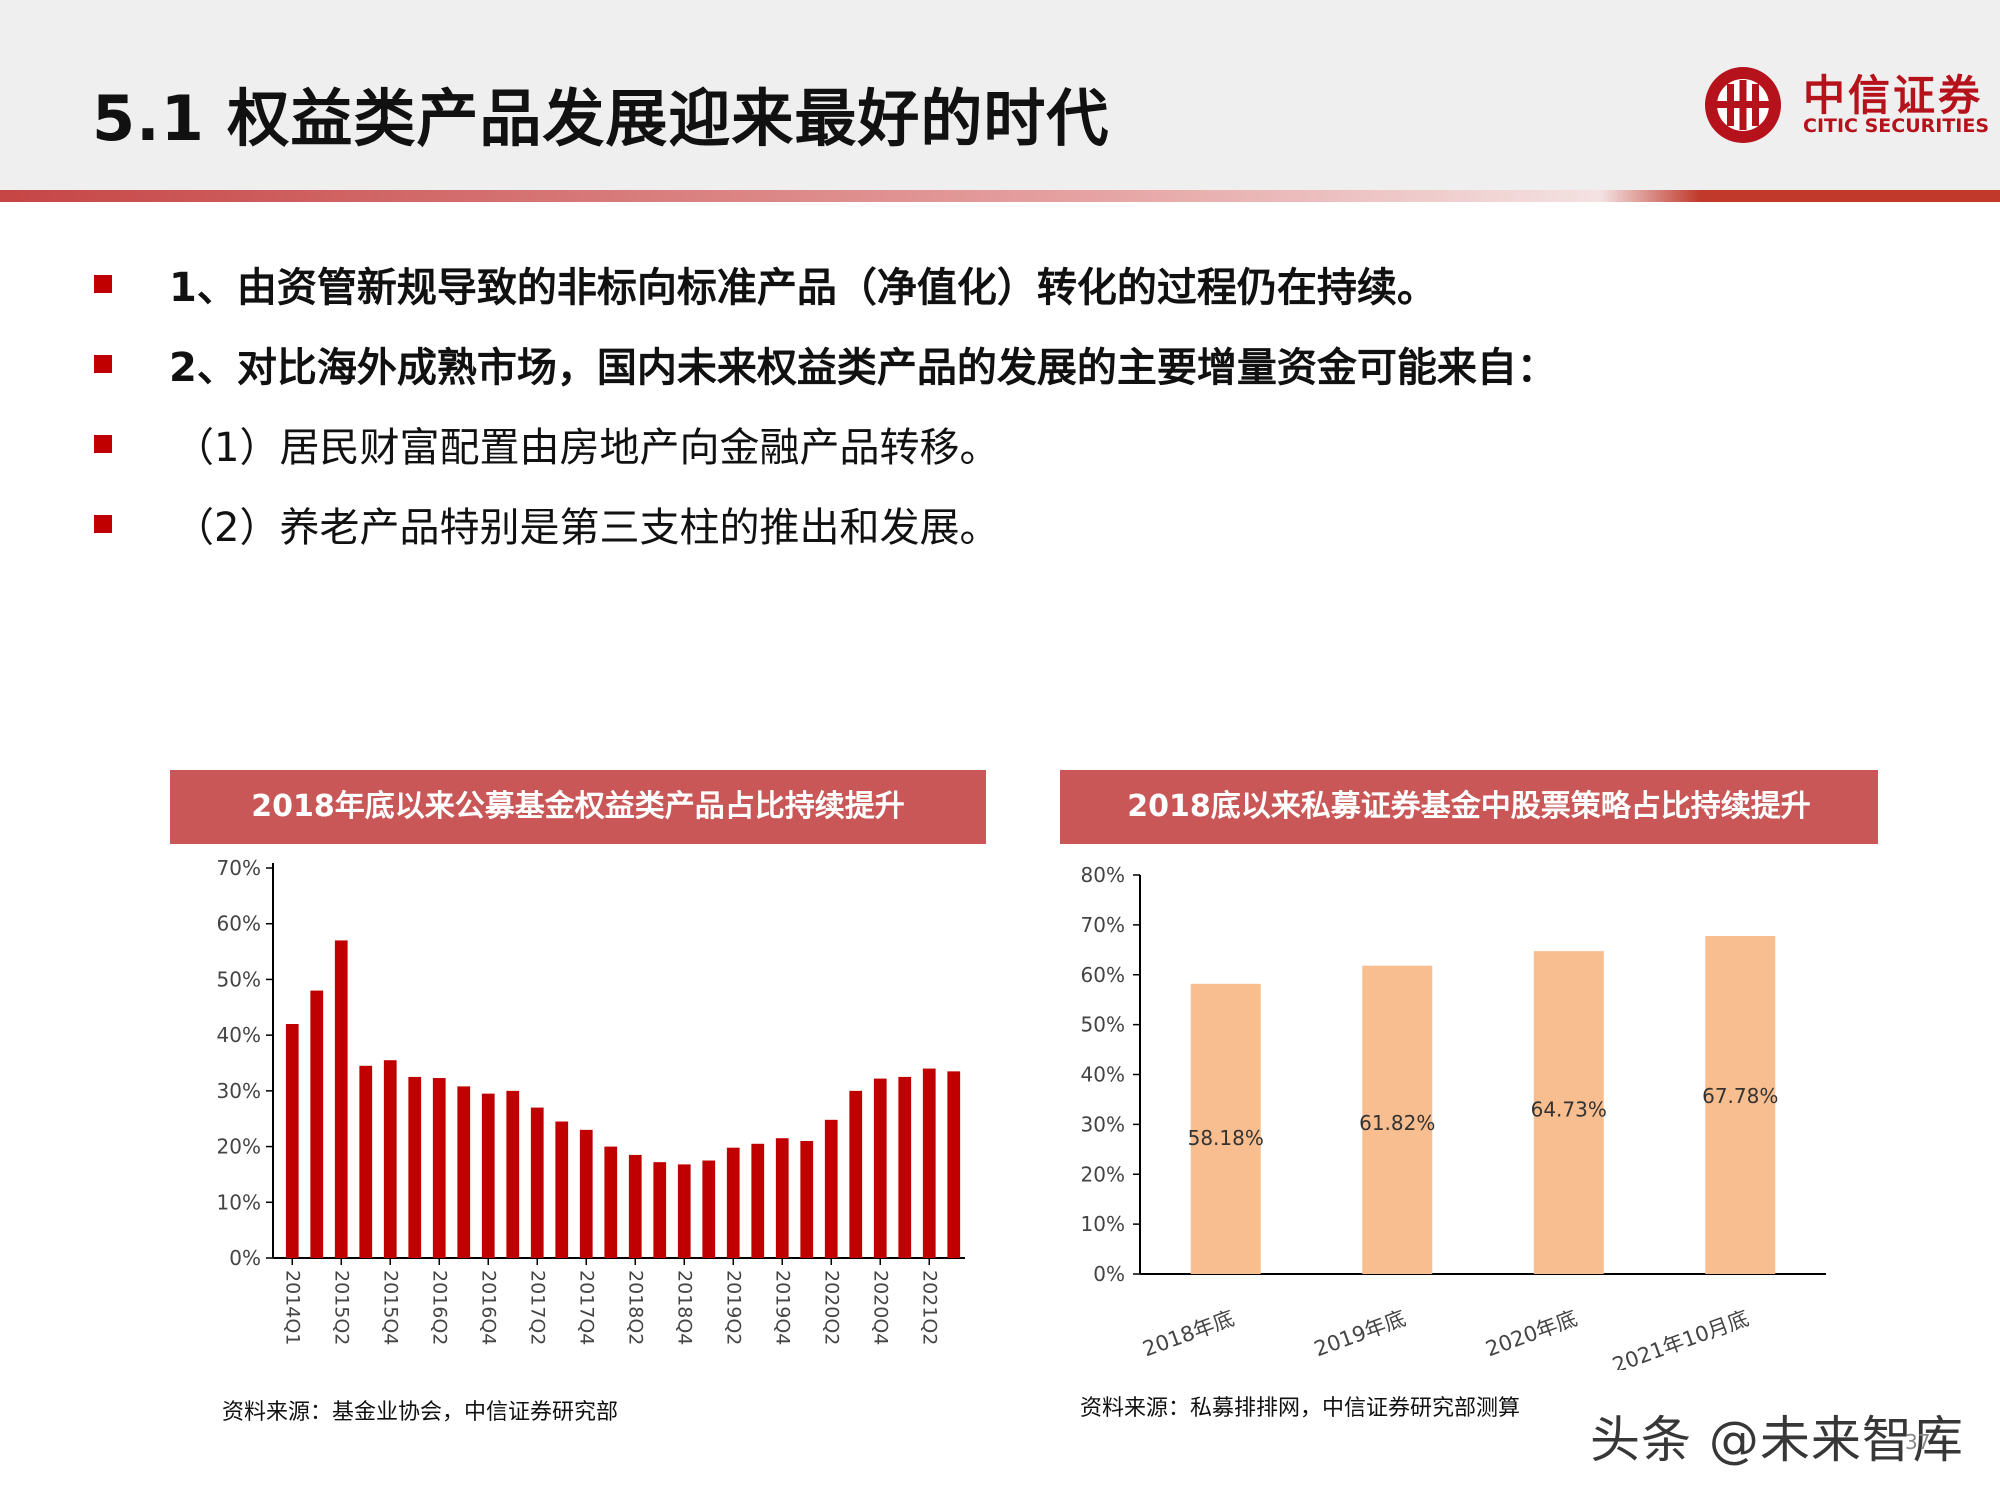 This screenshot has width=2000, height=1500. Describe the element at coordinates (1017, 525) in the screenshot. I see `bullet-item: （2）养老产品特别是第三支柱的推出和发展。` at that location.